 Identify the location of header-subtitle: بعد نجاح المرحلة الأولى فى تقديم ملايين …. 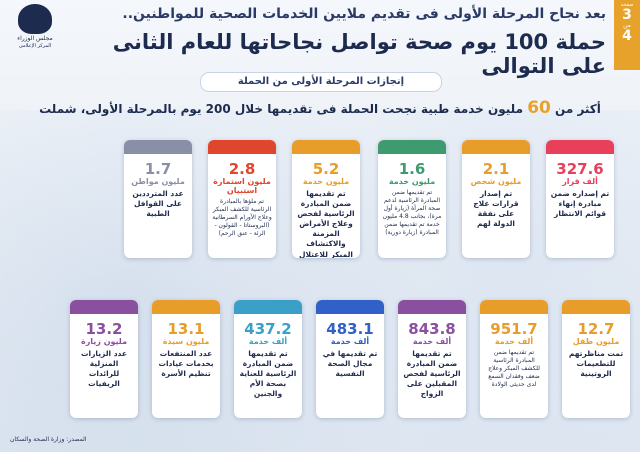
(364, 14).